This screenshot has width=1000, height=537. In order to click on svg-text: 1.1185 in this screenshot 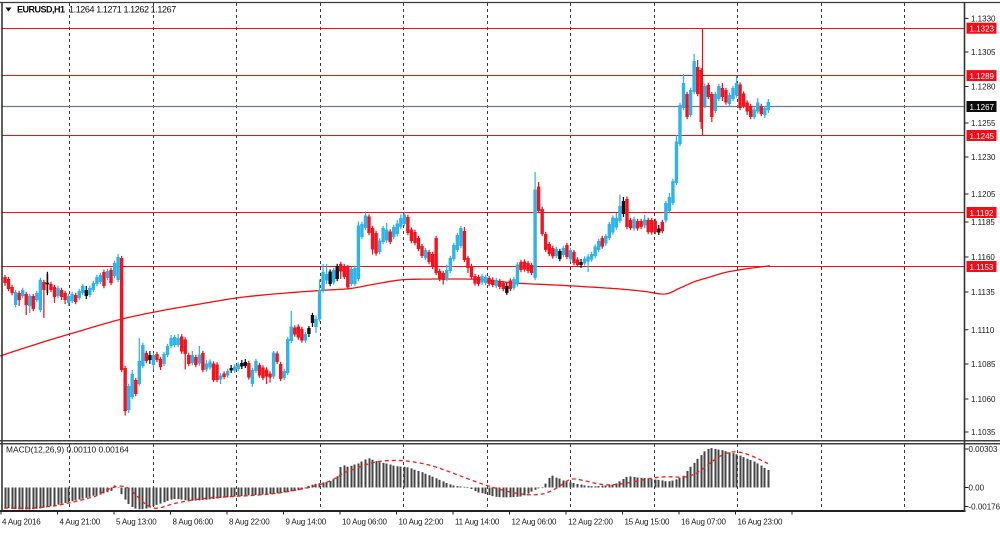, I will do `click(983, 222)`.